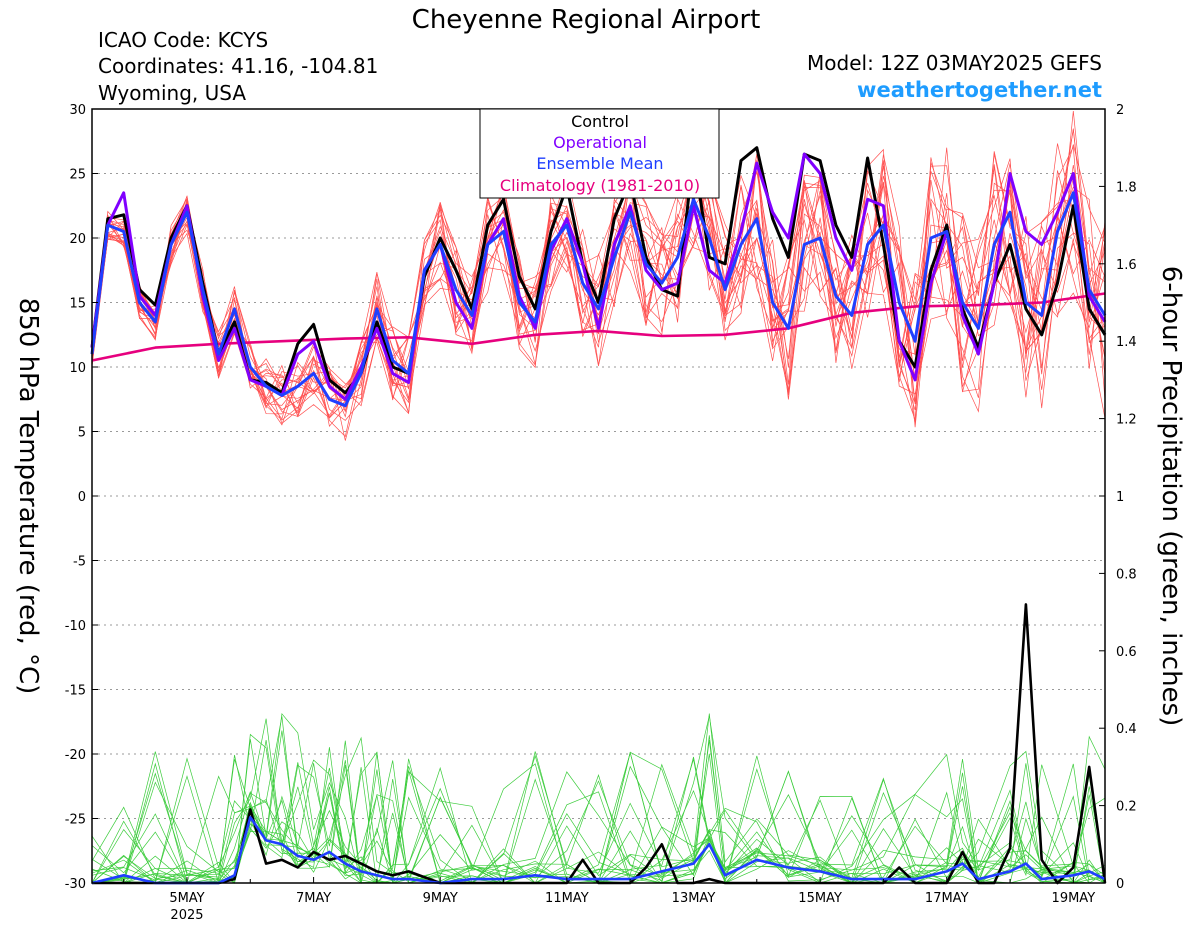 The height and width of the screenshot is (927, 1200). Describe the element at coordinates (979, 90) in the screenshot. I see `site-link: weathertogether.net` at that location.